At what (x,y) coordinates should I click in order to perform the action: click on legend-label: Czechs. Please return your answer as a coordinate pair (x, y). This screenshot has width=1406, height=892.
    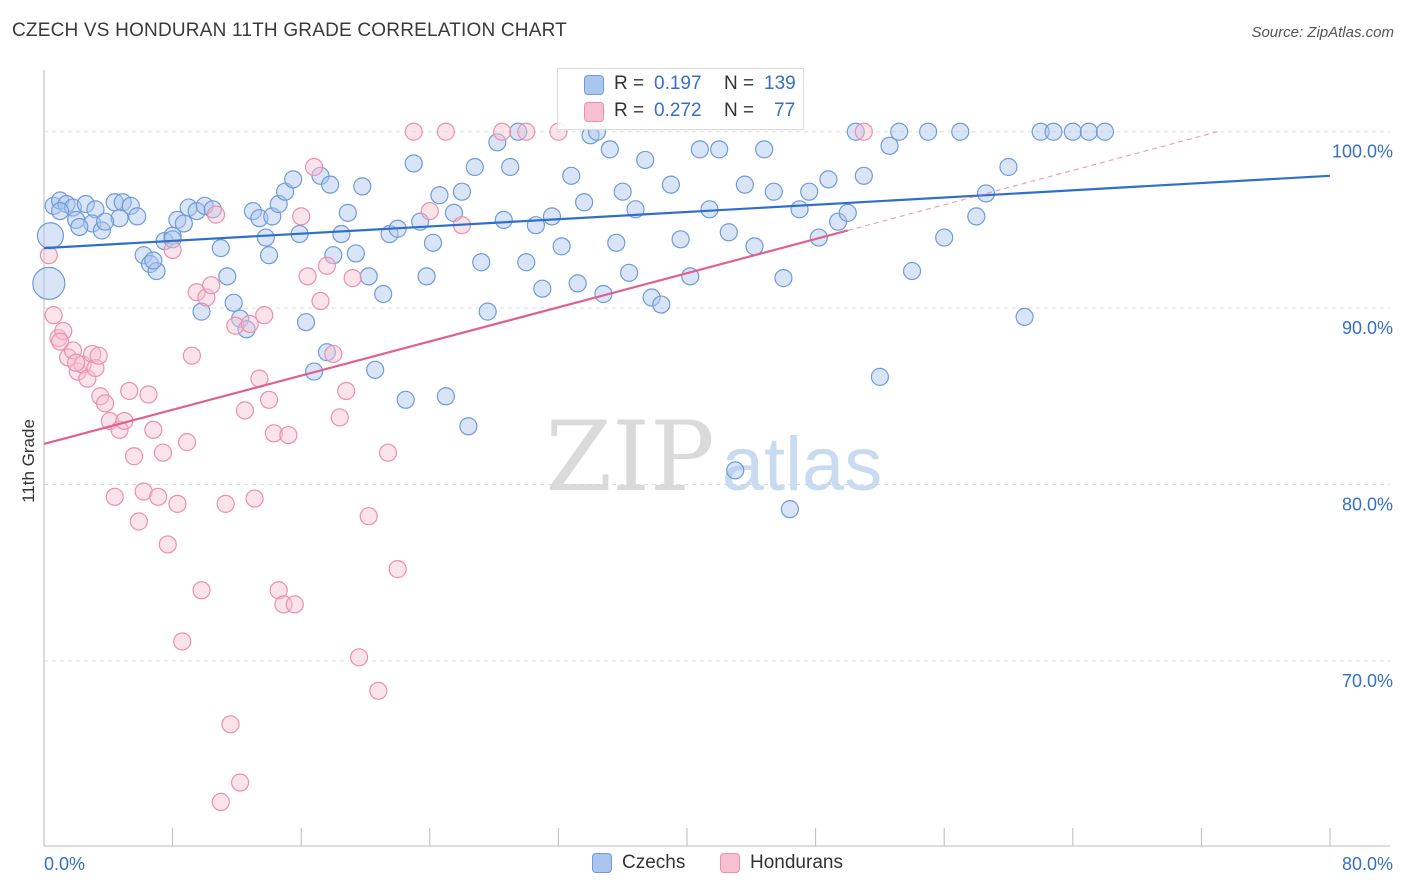
    Looking at the image, I should click on (654, 862).